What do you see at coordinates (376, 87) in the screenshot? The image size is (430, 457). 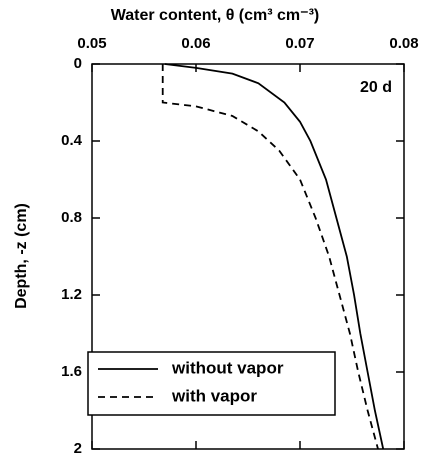 I see `annotation: 20 d` at bounding box center [376, 87].